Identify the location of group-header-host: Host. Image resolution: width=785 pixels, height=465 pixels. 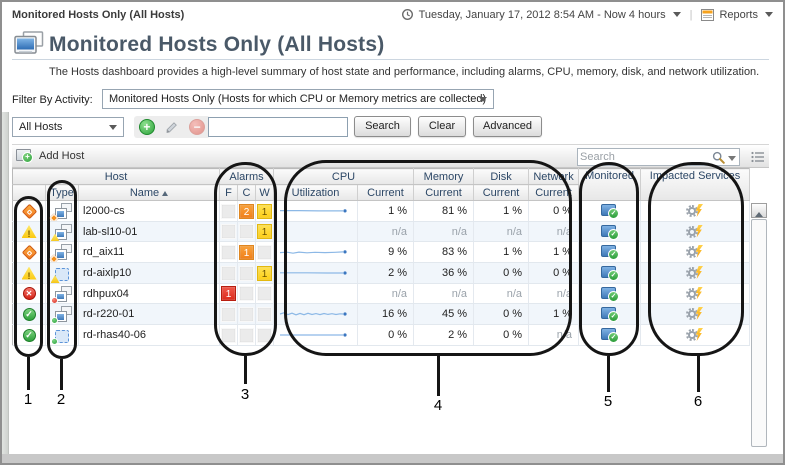
(116, 176).